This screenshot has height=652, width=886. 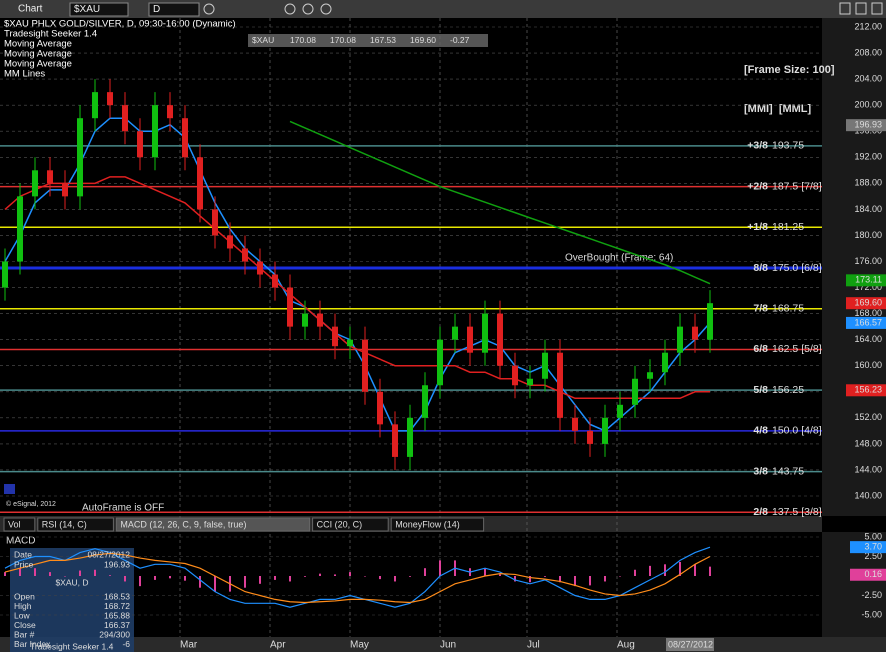 What do you see at coordinates (117, 564) in the screenshot?
I see `data-window-value: 196.93` at bounding box center [117, 564].